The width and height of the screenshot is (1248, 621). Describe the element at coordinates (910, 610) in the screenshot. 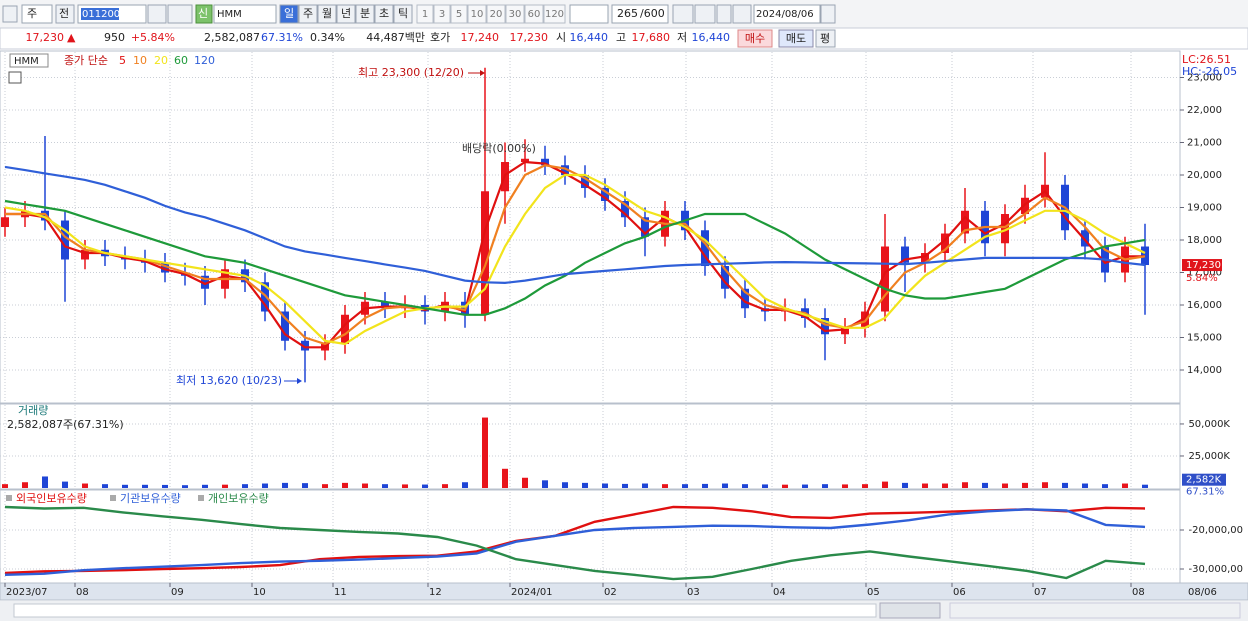

I see `playback-controls` at that location.